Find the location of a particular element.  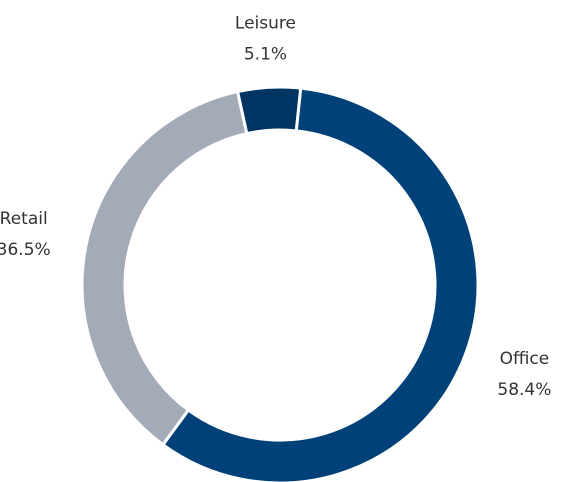

segment-value-label: 5.1% is located at coordinates (265, 54).